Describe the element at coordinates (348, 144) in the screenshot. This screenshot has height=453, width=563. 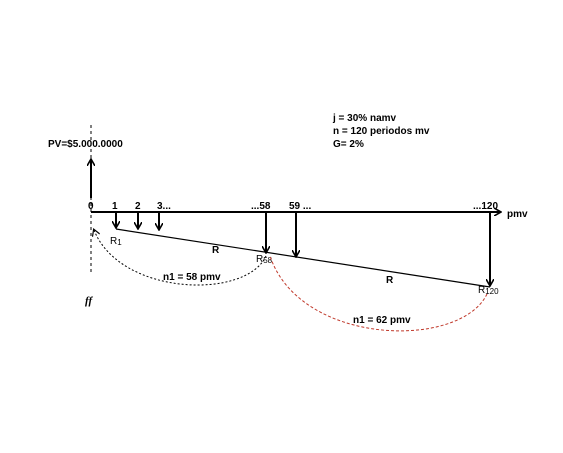
I see `param-g: G= 2%` at that location.